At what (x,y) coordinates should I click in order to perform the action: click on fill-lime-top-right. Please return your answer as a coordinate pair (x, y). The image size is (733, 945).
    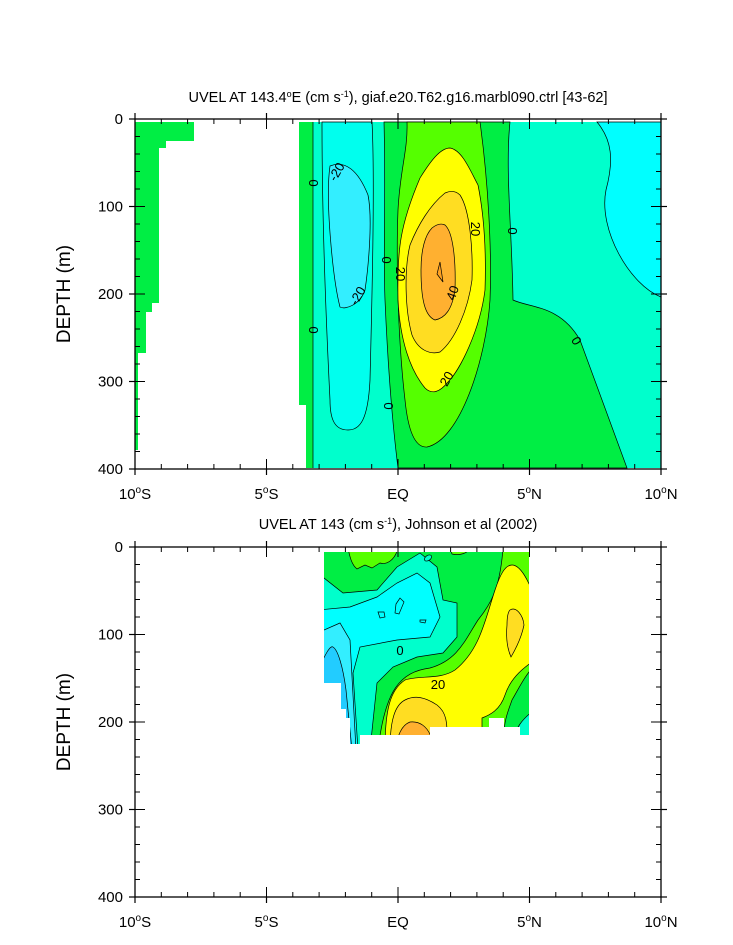
    Looking at the image, I should click on (460, 553).